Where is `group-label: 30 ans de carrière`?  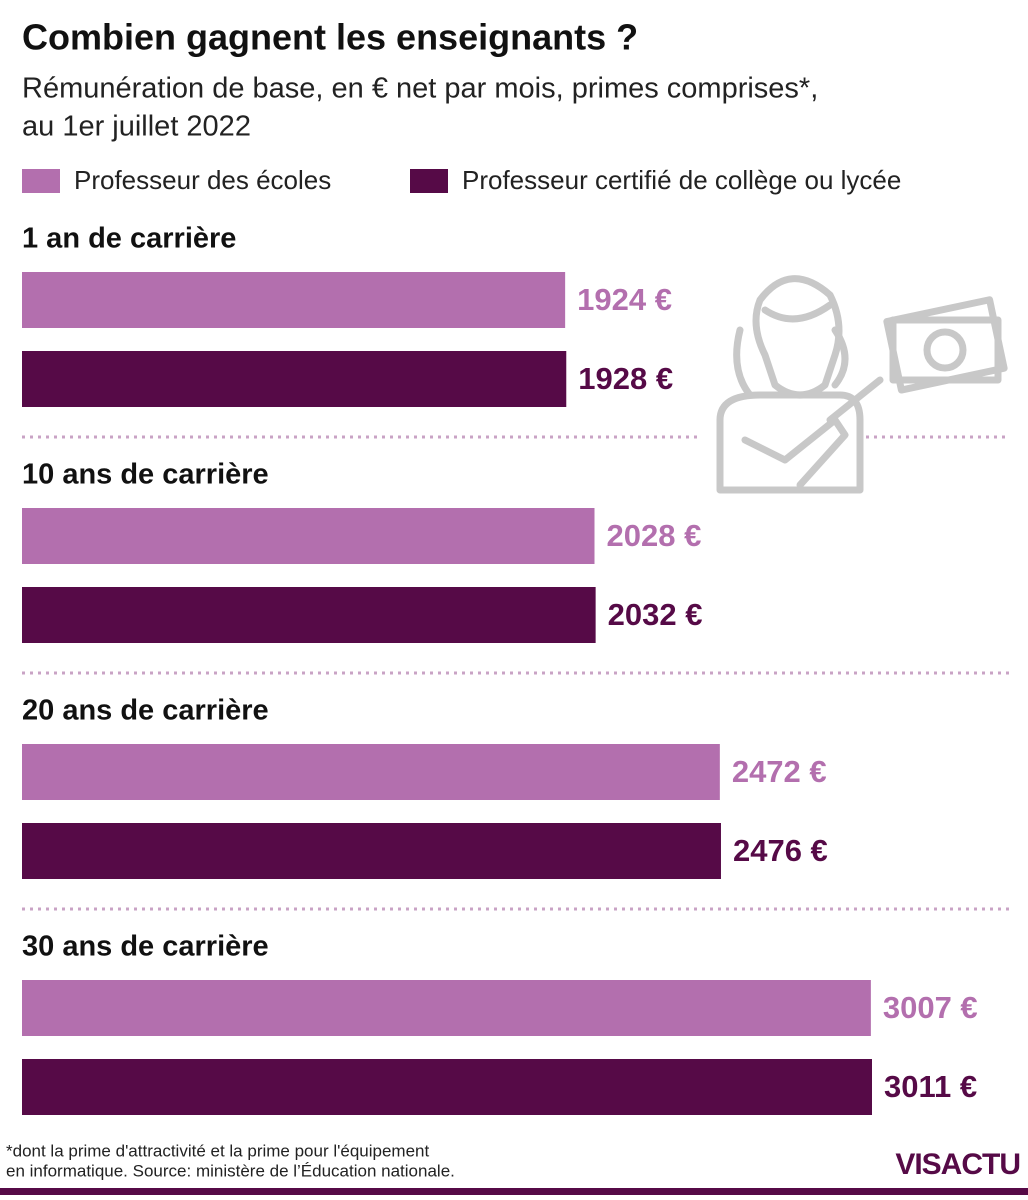
group-label: 30 ans de carrière is located at coordinates (145, 947).